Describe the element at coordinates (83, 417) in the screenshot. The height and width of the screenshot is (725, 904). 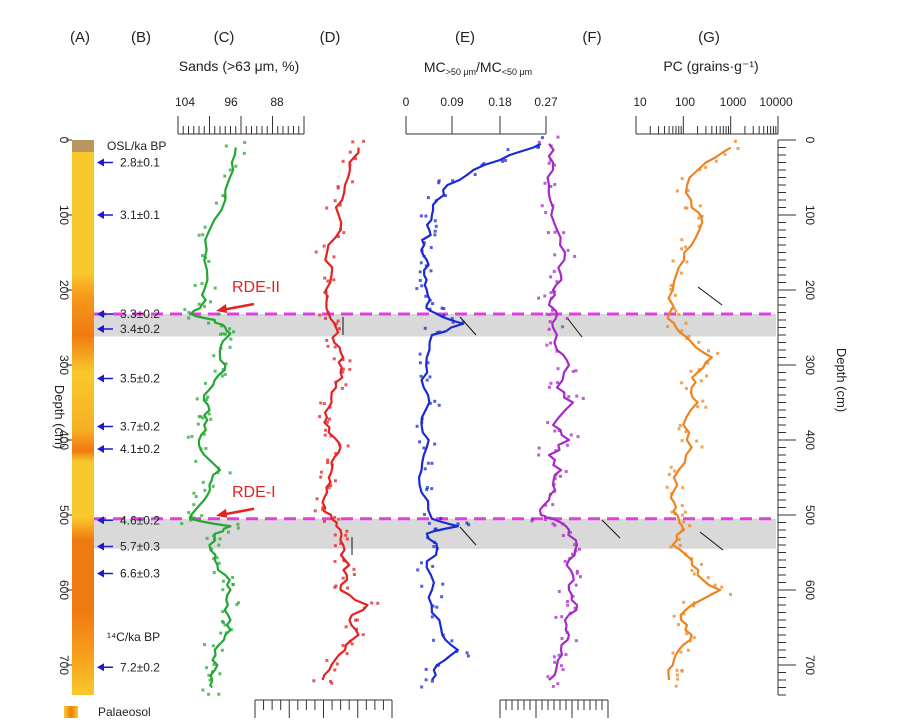
I see `palaeosol-column` at that location.